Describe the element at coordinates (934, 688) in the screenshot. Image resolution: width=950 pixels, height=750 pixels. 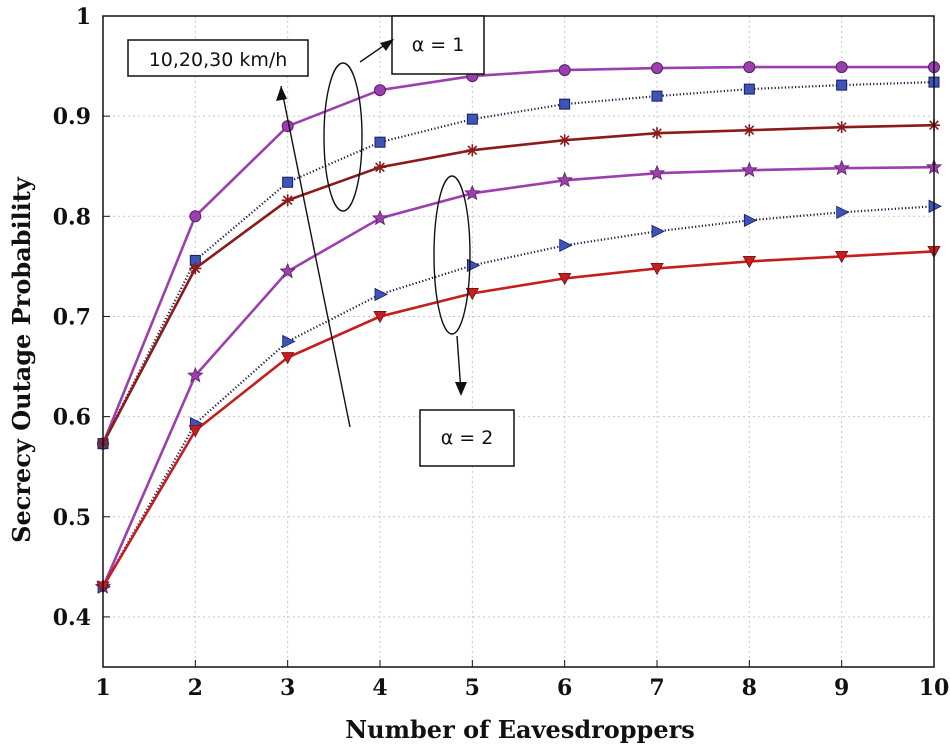
I see `x-tick-label: 10` at that location.